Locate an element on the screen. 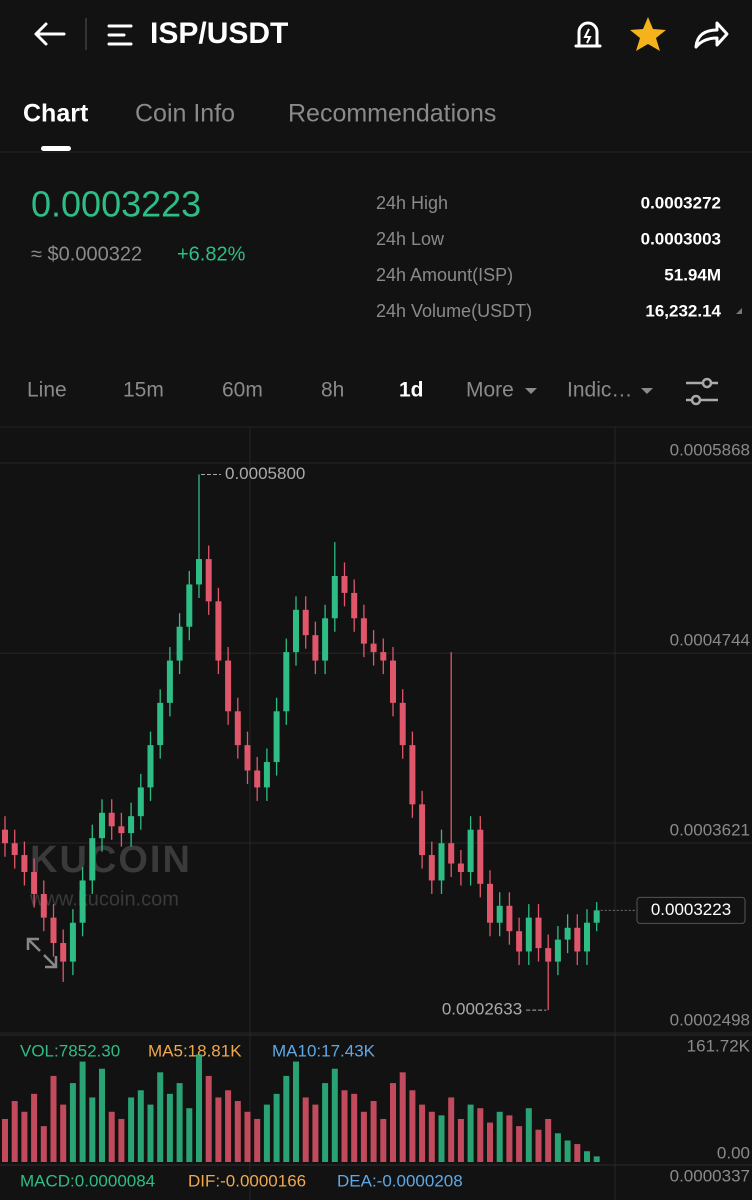  y-tick-label: 0.0002498 is located at coordinates (710, 1019).